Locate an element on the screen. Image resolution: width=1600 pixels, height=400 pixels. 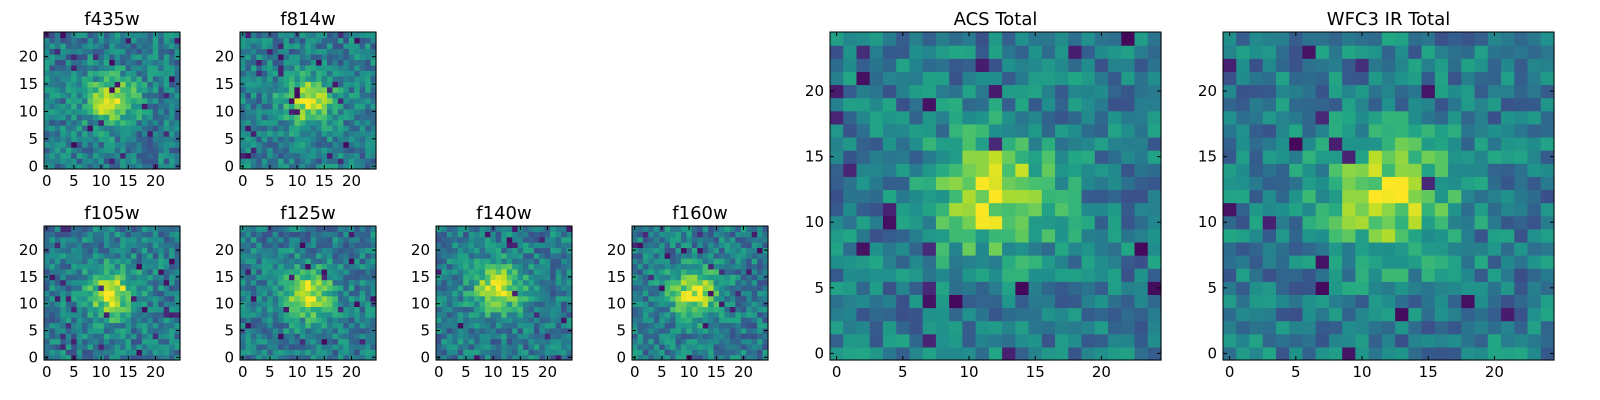
axes-frame is located at coordinates (112, 293).